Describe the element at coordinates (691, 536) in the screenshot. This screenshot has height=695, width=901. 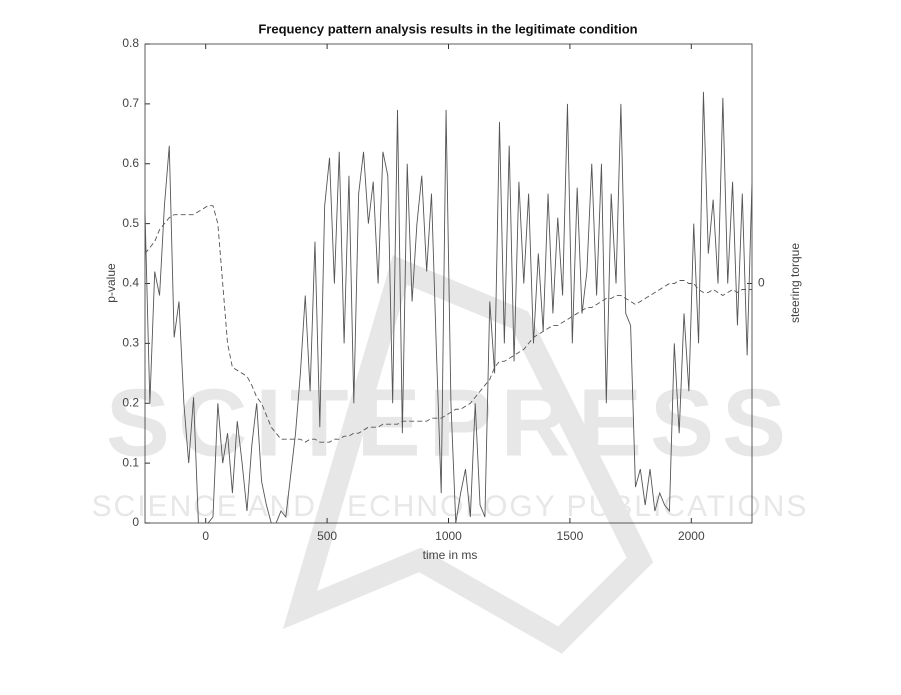
I see `x-tick-label: 2000` at that location.